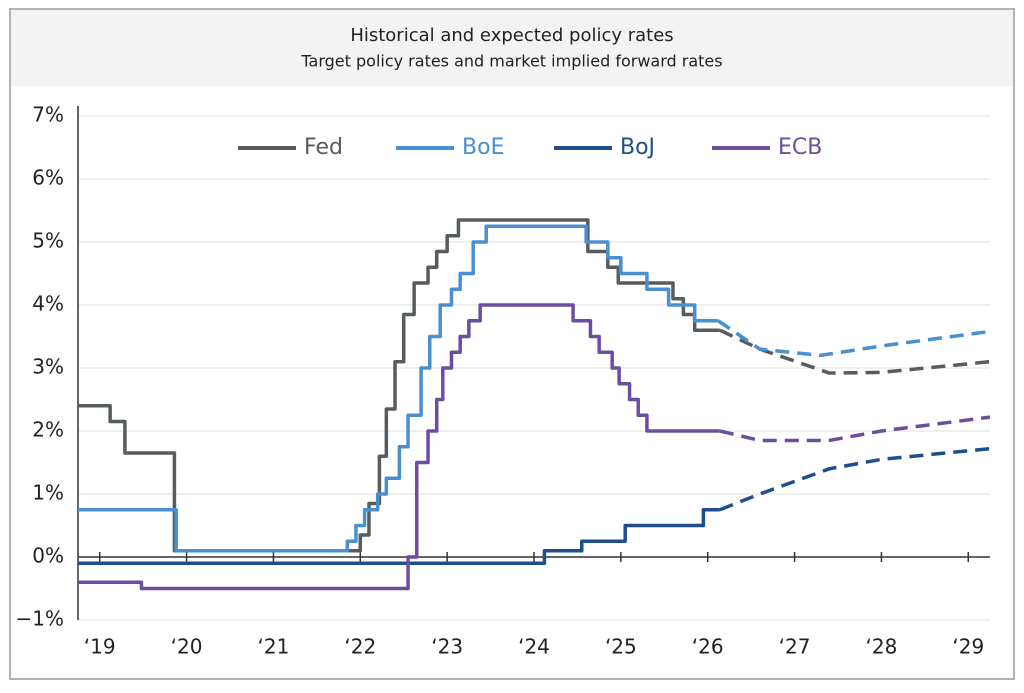 This screenshot has height=693, width=1024. I want to click on x-tick-label: ‘21, so click(274, 647).